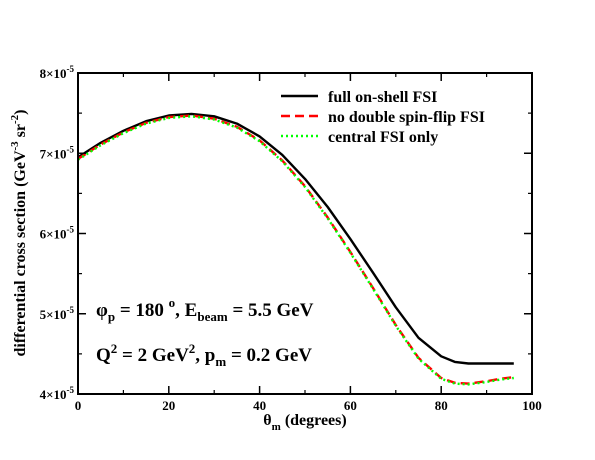 The height and width of the screenshot is (460, 595). What do you see at coordinates (142, 310) in the screenshot?
I see `annotation-angle-value: = 180` at bounding box center [142, 310].